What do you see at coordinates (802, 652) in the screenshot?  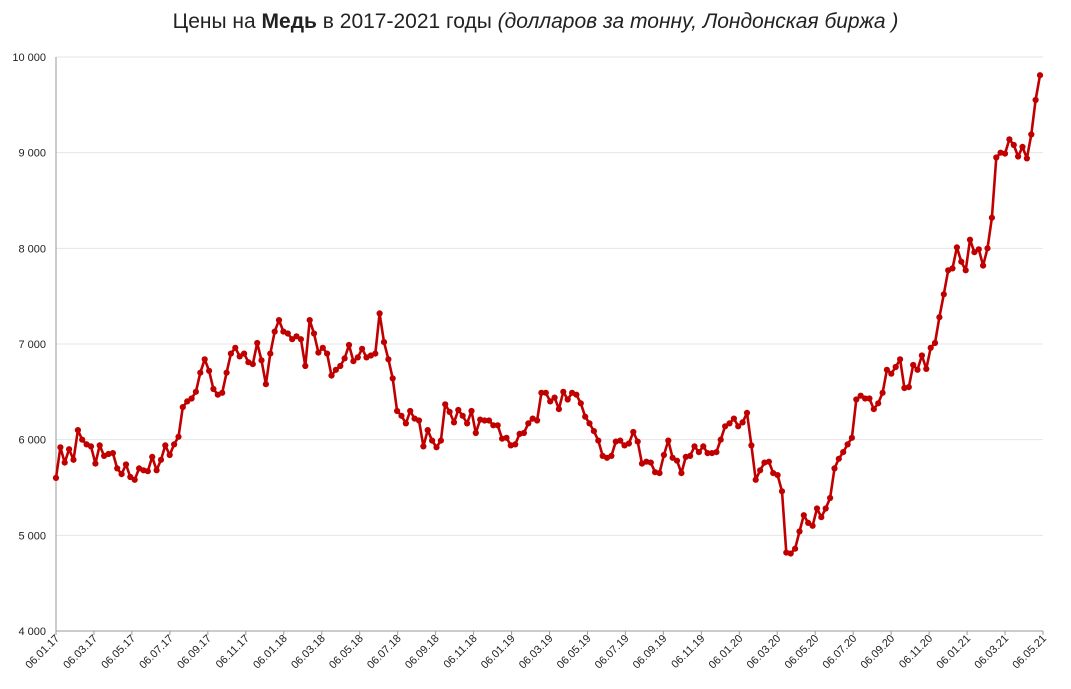 I see `x-tick-label: 06.05.20` at bounding box center [802, 652].